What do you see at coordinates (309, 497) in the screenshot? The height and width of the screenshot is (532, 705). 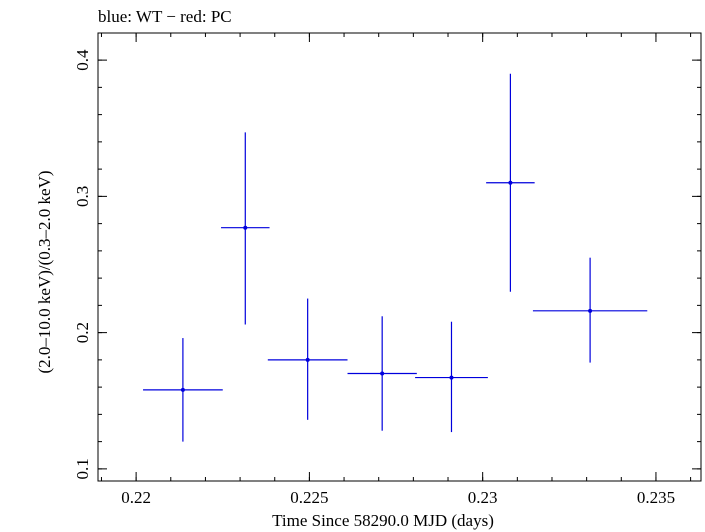 I see `x-tick-label: 0.225` at bounding box center [309, 497].